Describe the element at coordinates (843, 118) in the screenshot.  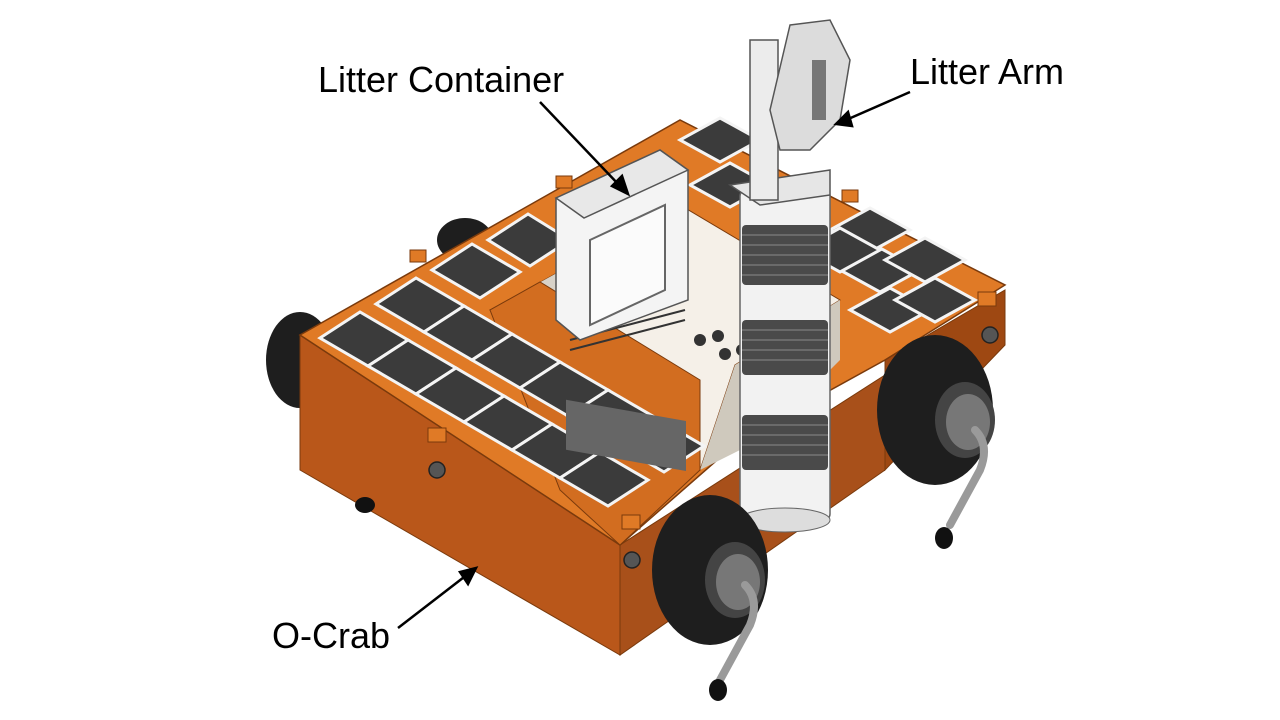
I see `arrow-head-litter-arm` at that location.